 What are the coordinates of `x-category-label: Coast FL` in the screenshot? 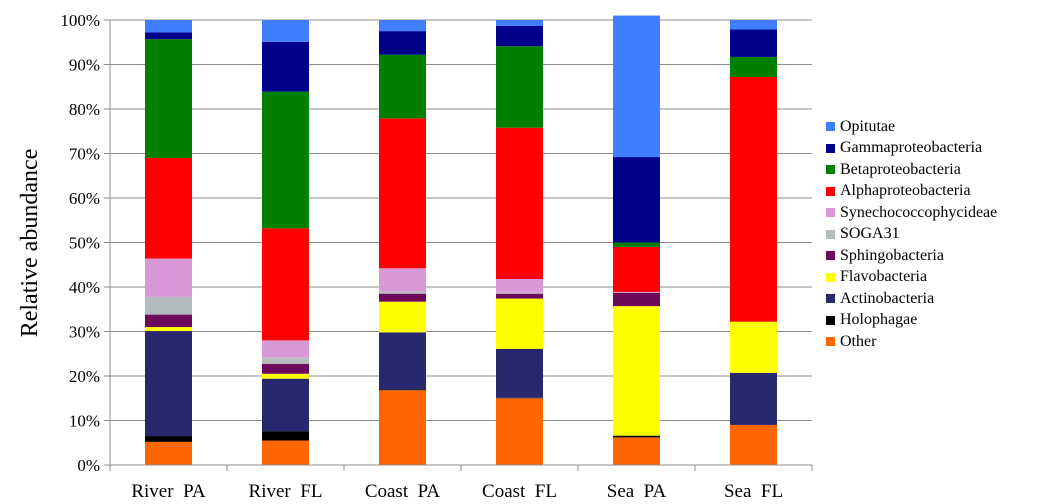 It's located at (519, 491).